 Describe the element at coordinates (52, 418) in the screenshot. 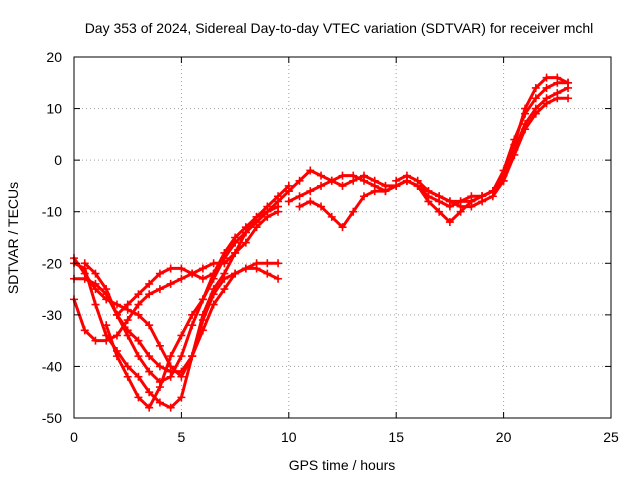

I see `y-tick-label: -50` at that location.